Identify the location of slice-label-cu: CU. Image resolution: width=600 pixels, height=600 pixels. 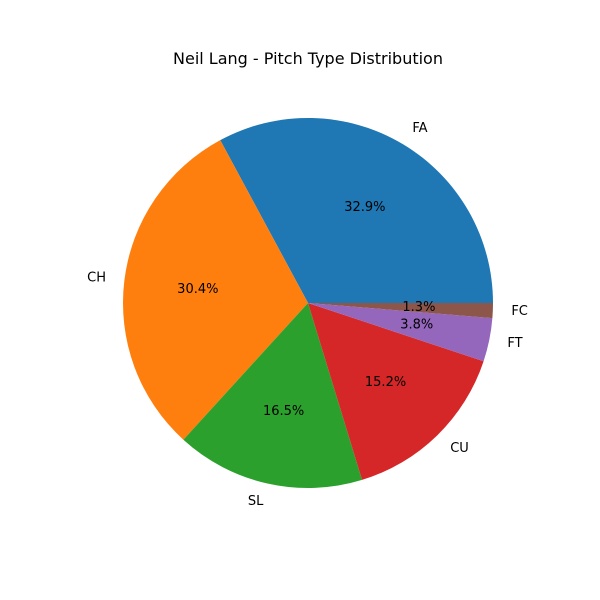
(459, 448).